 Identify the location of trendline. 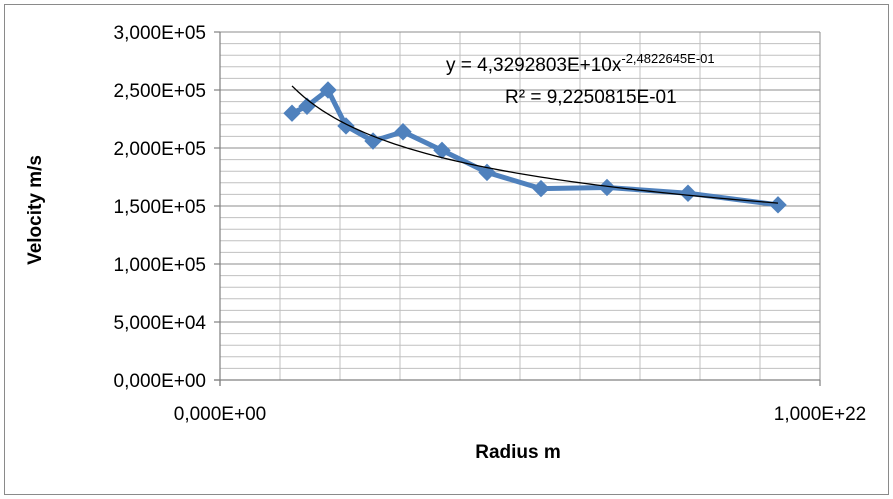
(535, 144).